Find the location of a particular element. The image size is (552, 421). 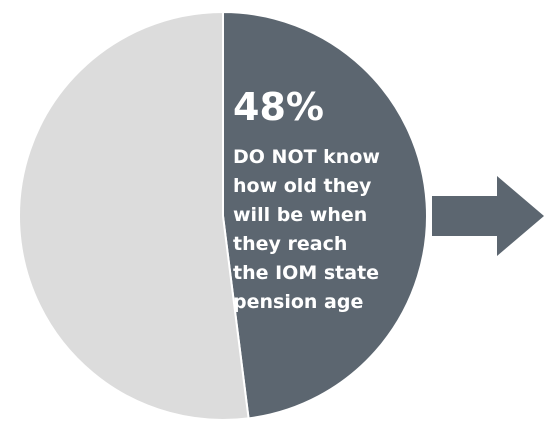

right-arrow-icon is located at coordinates (488, 216).